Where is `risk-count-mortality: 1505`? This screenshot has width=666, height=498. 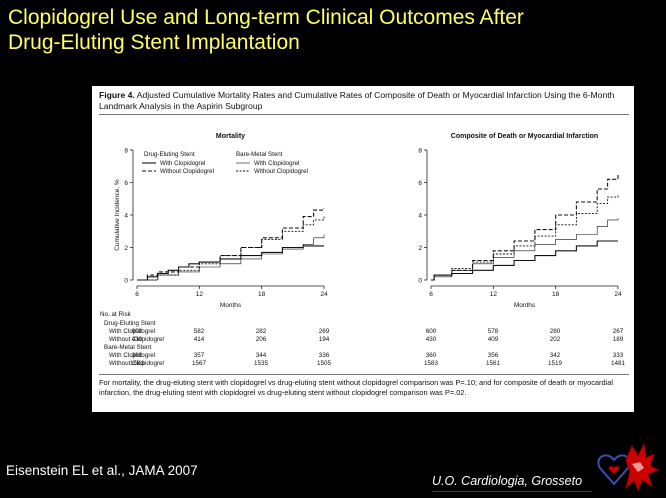 risk-count-mortality: 1505 is located at coordinates (324, 363).